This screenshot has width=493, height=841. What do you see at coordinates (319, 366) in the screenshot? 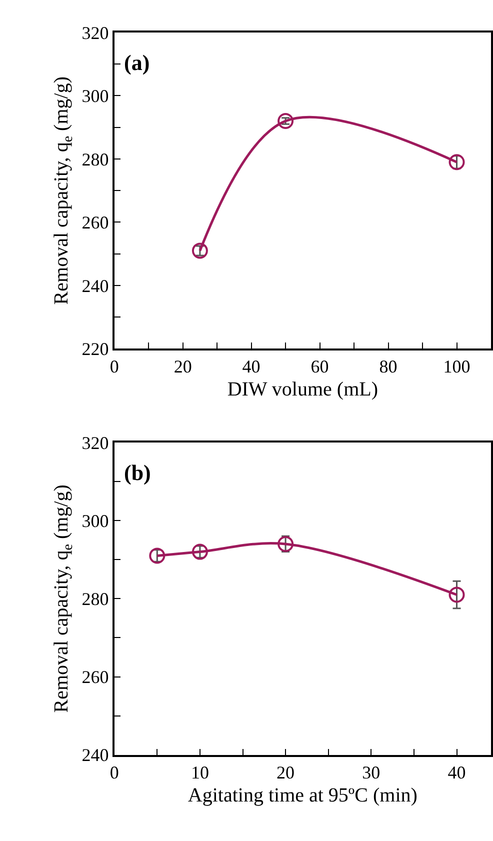
I see `x-tick-label: 60` at bounding box center [319, 366].